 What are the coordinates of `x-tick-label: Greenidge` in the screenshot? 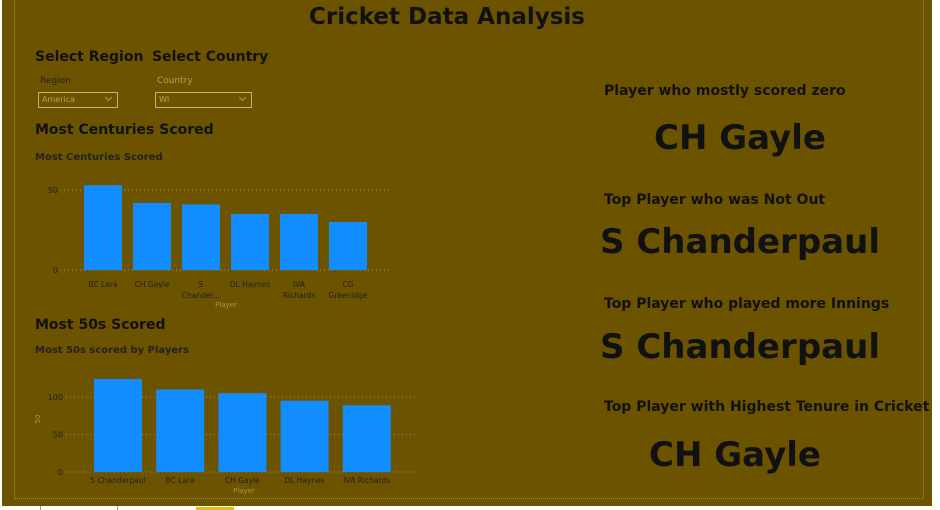 It's located at (348, 295).